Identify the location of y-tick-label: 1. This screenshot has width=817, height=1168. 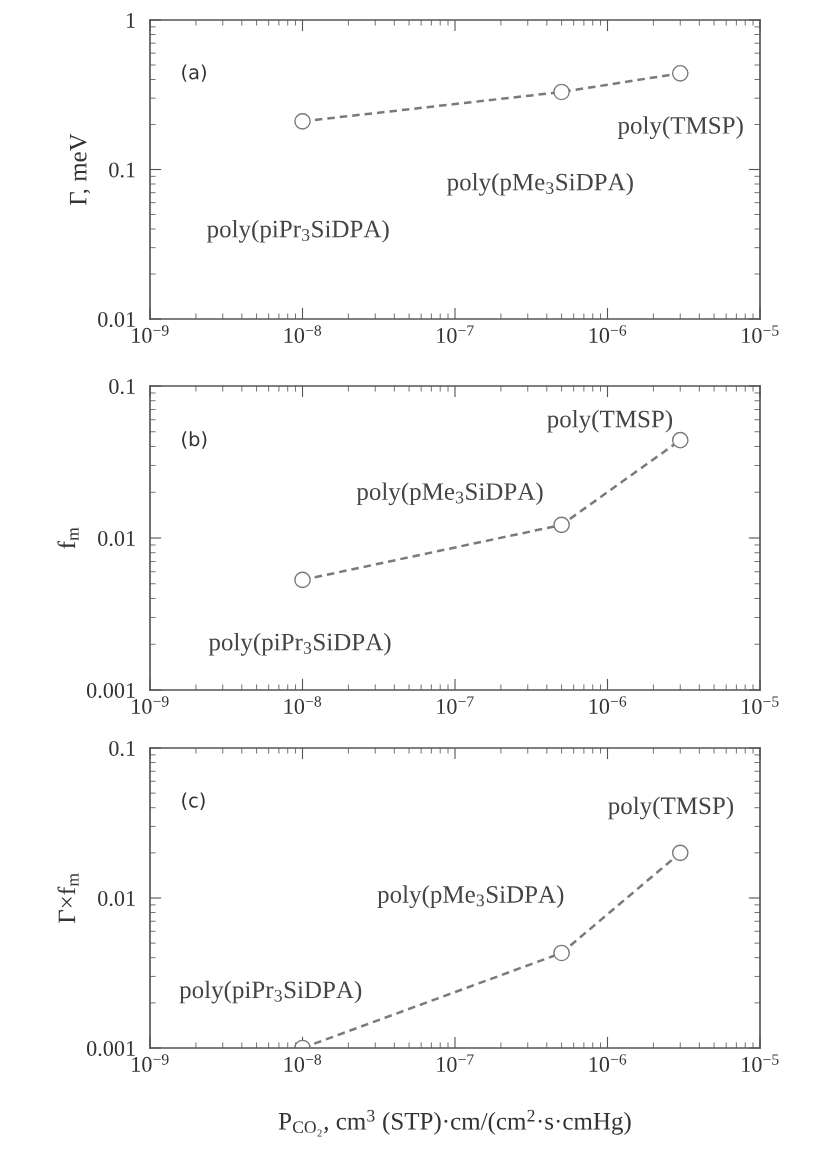
(130, 20).